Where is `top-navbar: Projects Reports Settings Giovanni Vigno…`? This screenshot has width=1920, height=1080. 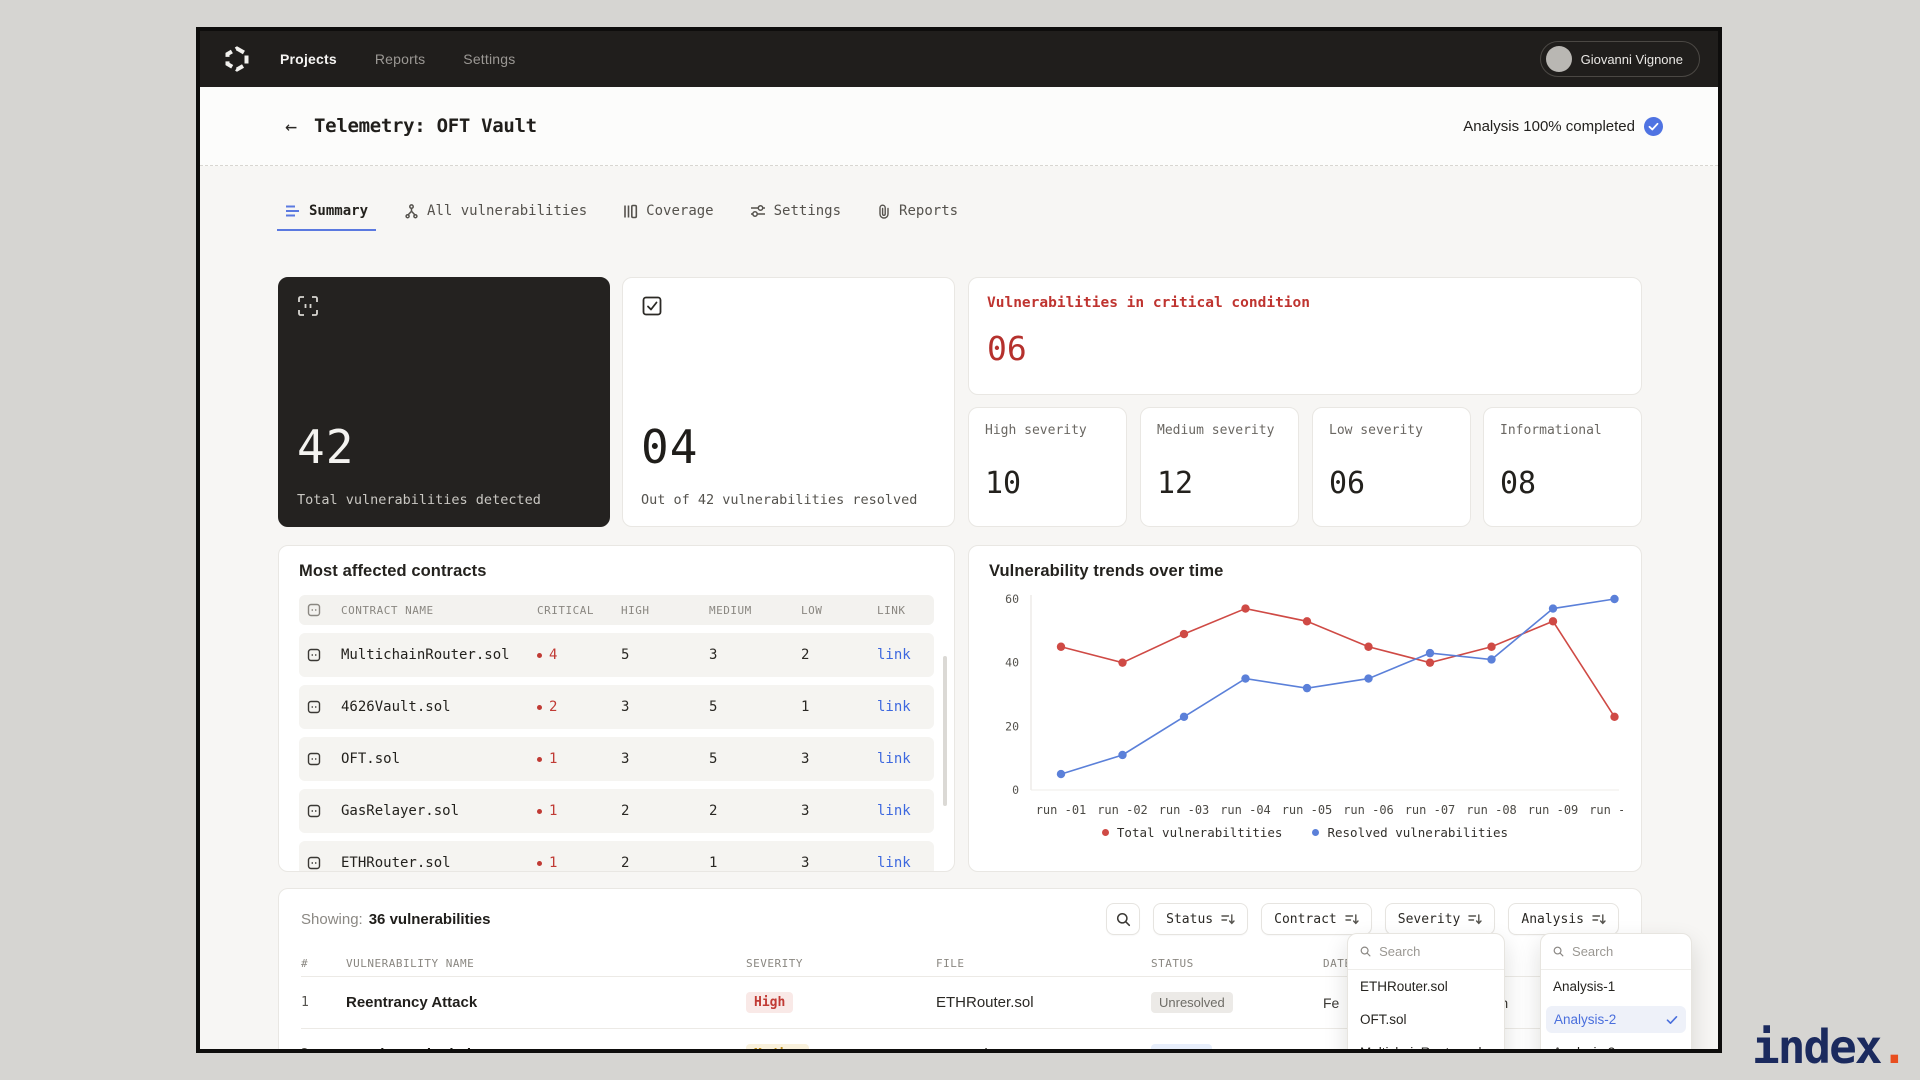
top-navbar: Projects Reports Settings Giovanni Vigno… is located at coordinates (959, 59).